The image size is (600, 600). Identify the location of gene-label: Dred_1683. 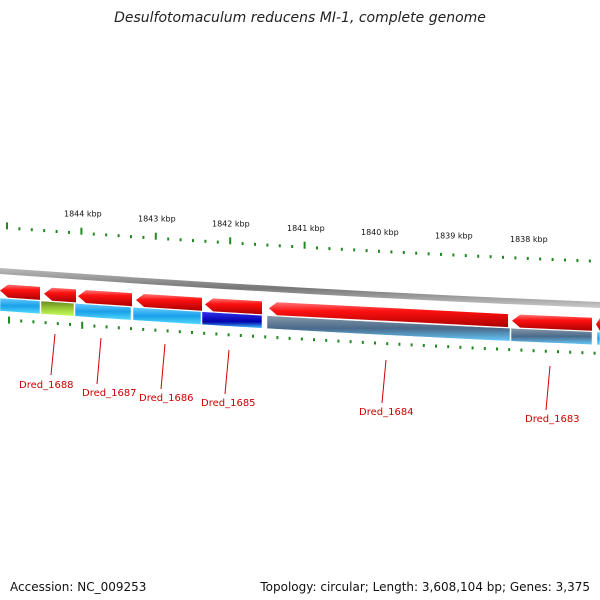
(552, 419).